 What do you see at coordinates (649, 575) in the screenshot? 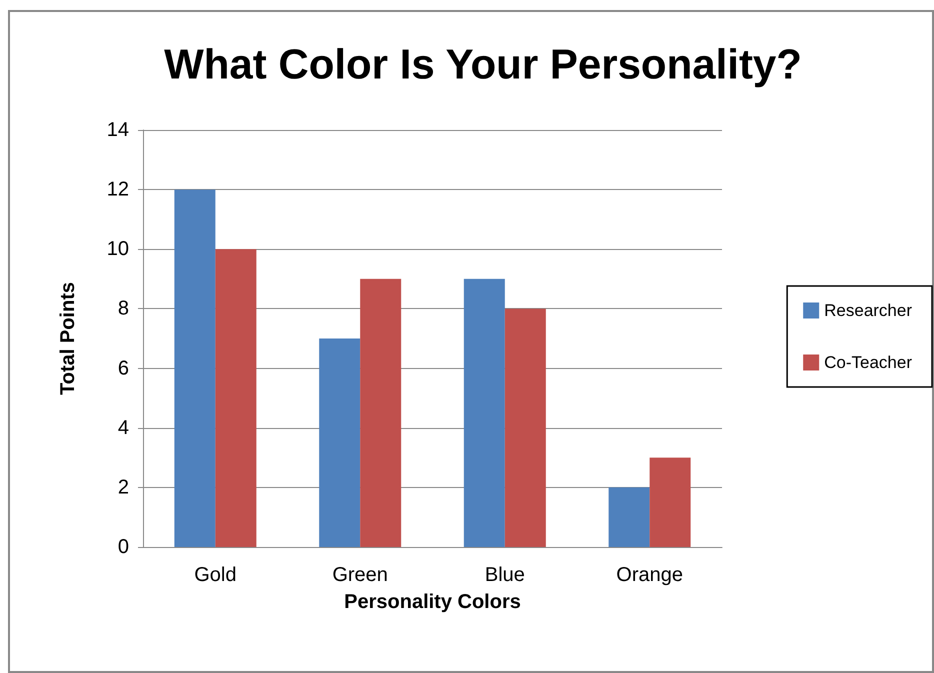
I see `x-tick-label: Orange` at bounding box center [649, 575].